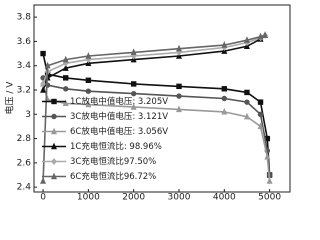 This screenshot has height=240, width=320. Describe the element at coordinates (133, 197) in the screenshot. I see `x-tick-label: 2000` at that location.